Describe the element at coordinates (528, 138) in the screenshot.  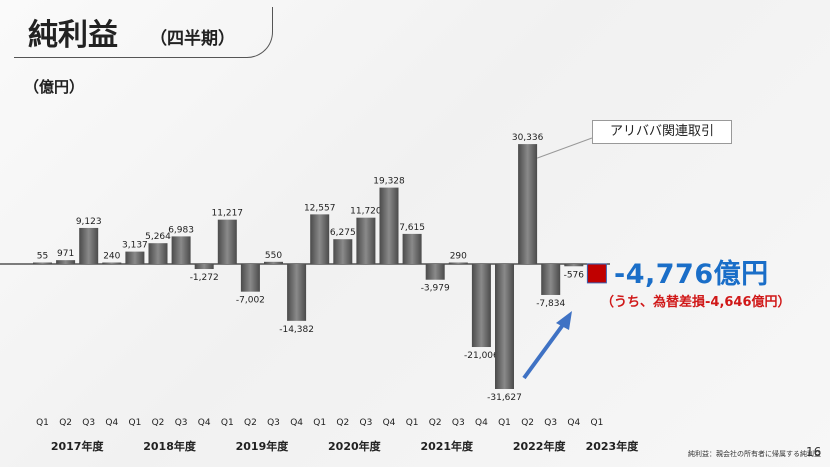
I see `data-label: 30,336` at that location.